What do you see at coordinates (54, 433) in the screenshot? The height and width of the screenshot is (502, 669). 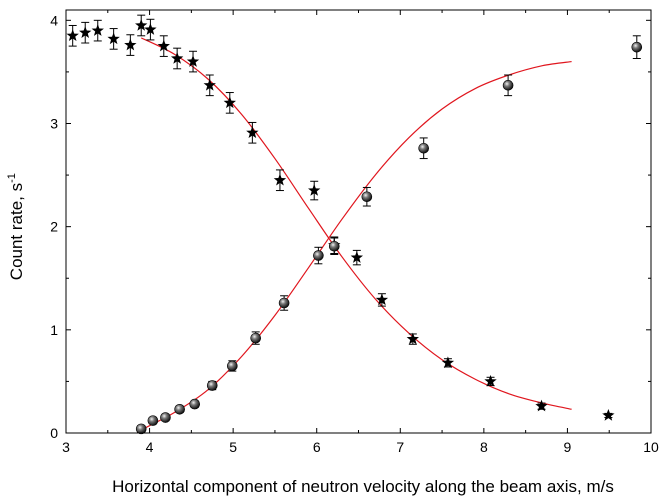 I see `y-tick-label: 0` at bounding box center [54, 433].